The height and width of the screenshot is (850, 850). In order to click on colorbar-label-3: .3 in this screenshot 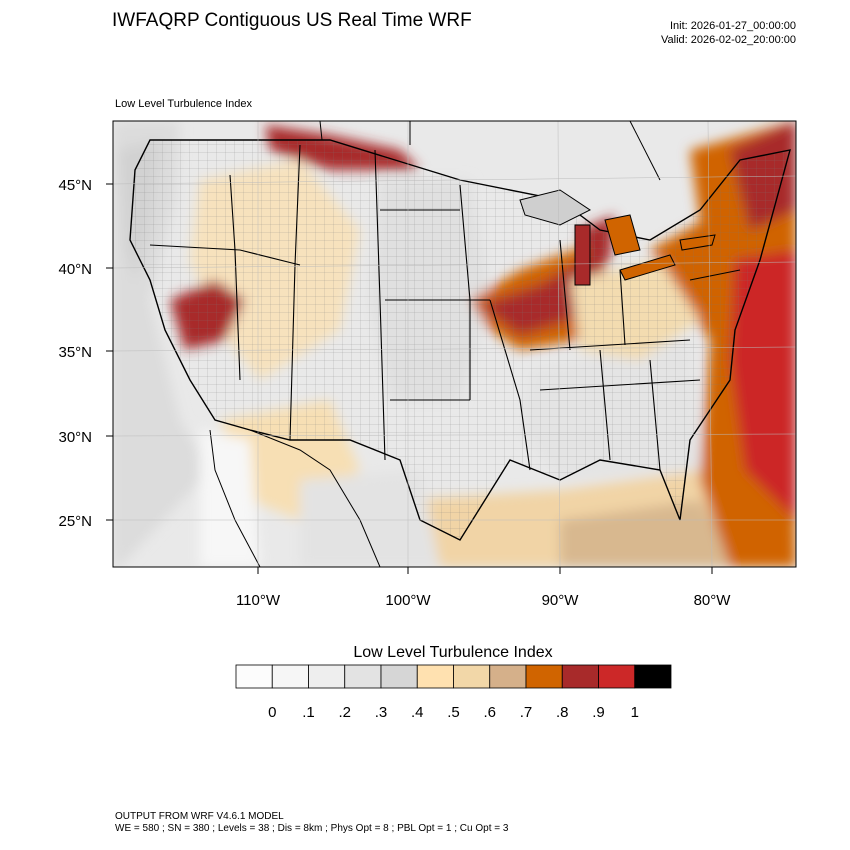, I will do `click(381, 712)`.